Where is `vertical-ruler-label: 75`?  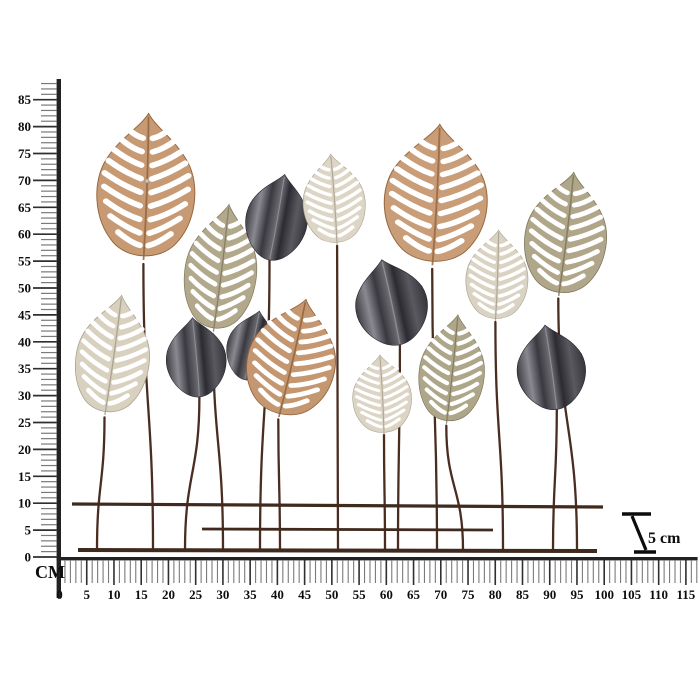 vertical-ruler-label: 75 is located at coordinates (25, 153).